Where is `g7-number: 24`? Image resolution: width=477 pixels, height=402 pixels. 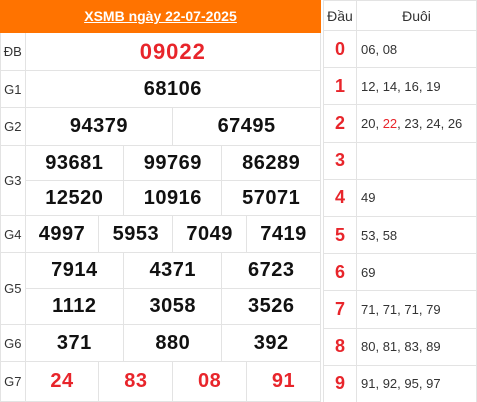
g7-number: 24 is located at coordinates (62, 381).